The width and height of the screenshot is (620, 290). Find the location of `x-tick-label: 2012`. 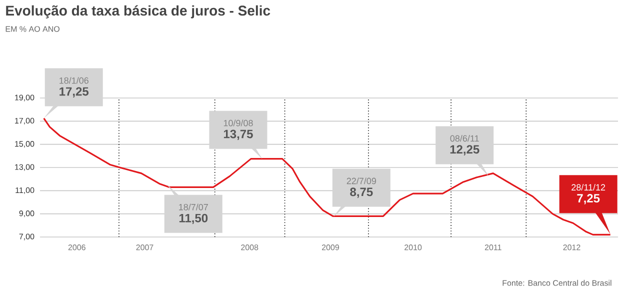

x-tick-label: 2012 is located at coordinates (571, 247).